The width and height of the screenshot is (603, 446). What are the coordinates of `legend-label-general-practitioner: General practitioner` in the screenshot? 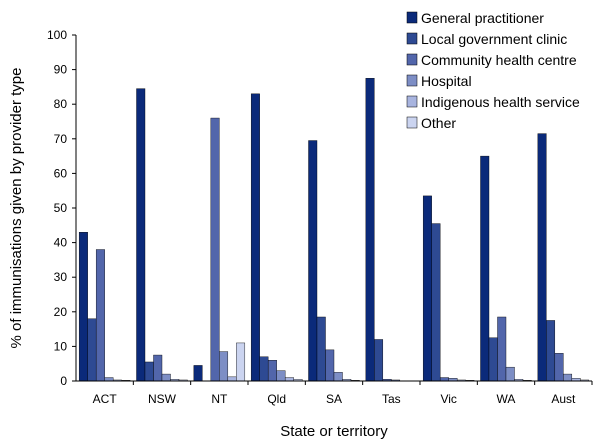 It's located at (482, 18).